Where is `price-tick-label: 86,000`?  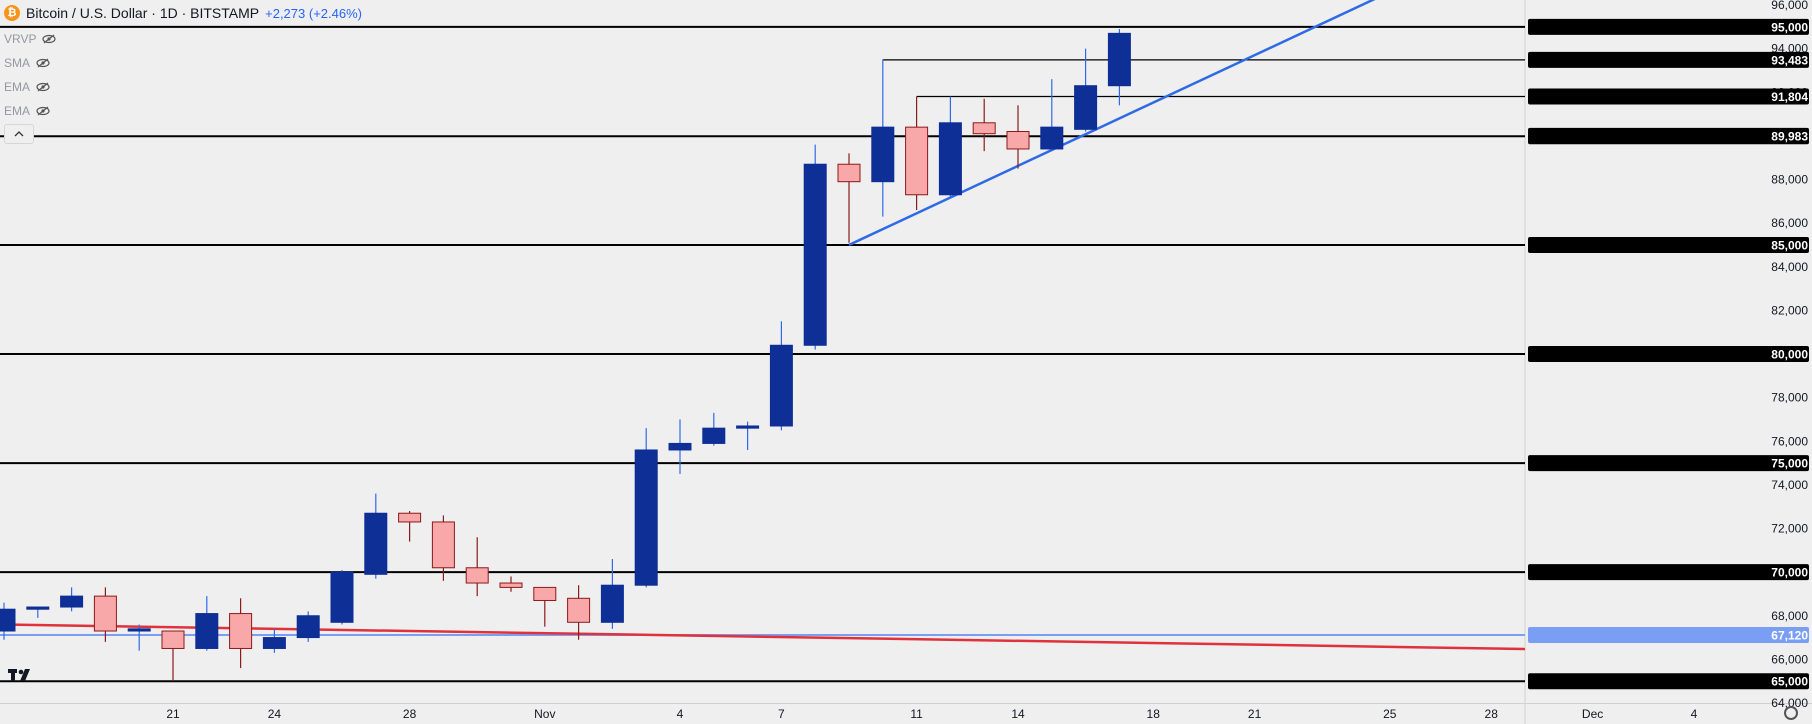 price-tick-label: 86,000 is located at coordinates (1789, 223).